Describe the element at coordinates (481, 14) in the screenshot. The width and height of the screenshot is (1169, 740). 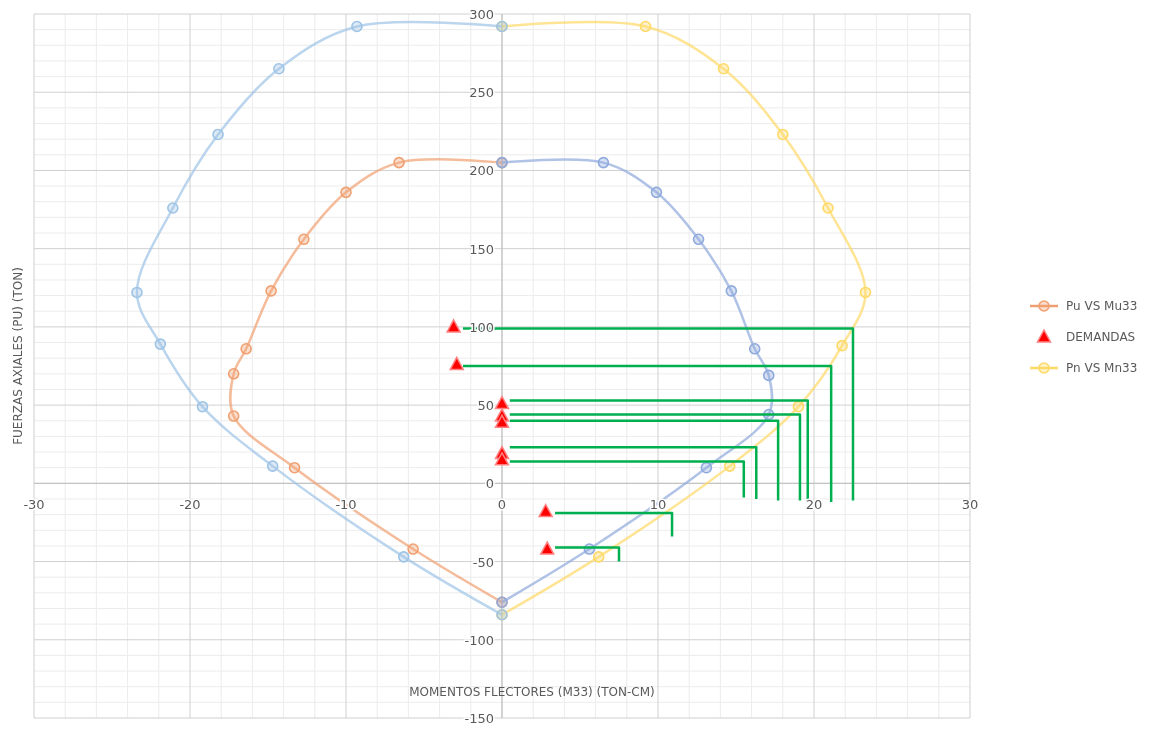
I see `y-tick-label: 300` at that location.